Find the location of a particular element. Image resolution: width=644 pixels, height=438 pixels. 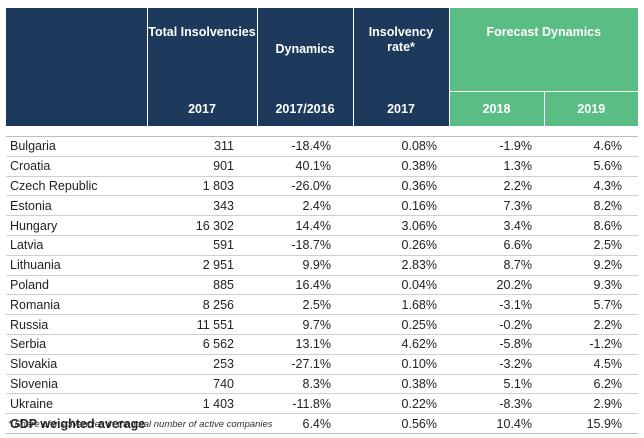

dynamics-cell: 40.1% is located at coordinates (305, 166).